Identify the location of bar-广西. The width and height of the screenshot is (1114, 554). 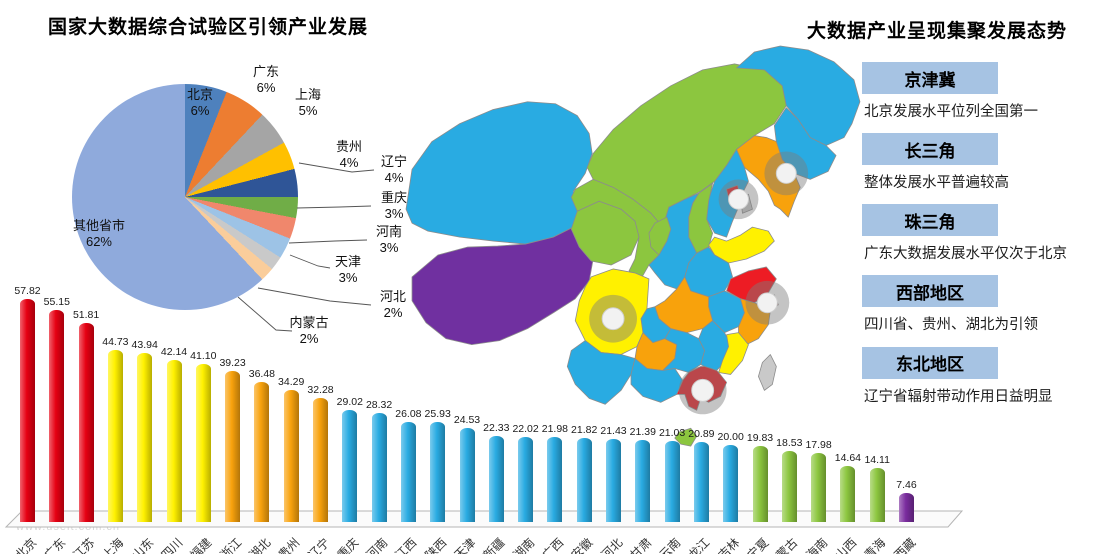
(555, 479).